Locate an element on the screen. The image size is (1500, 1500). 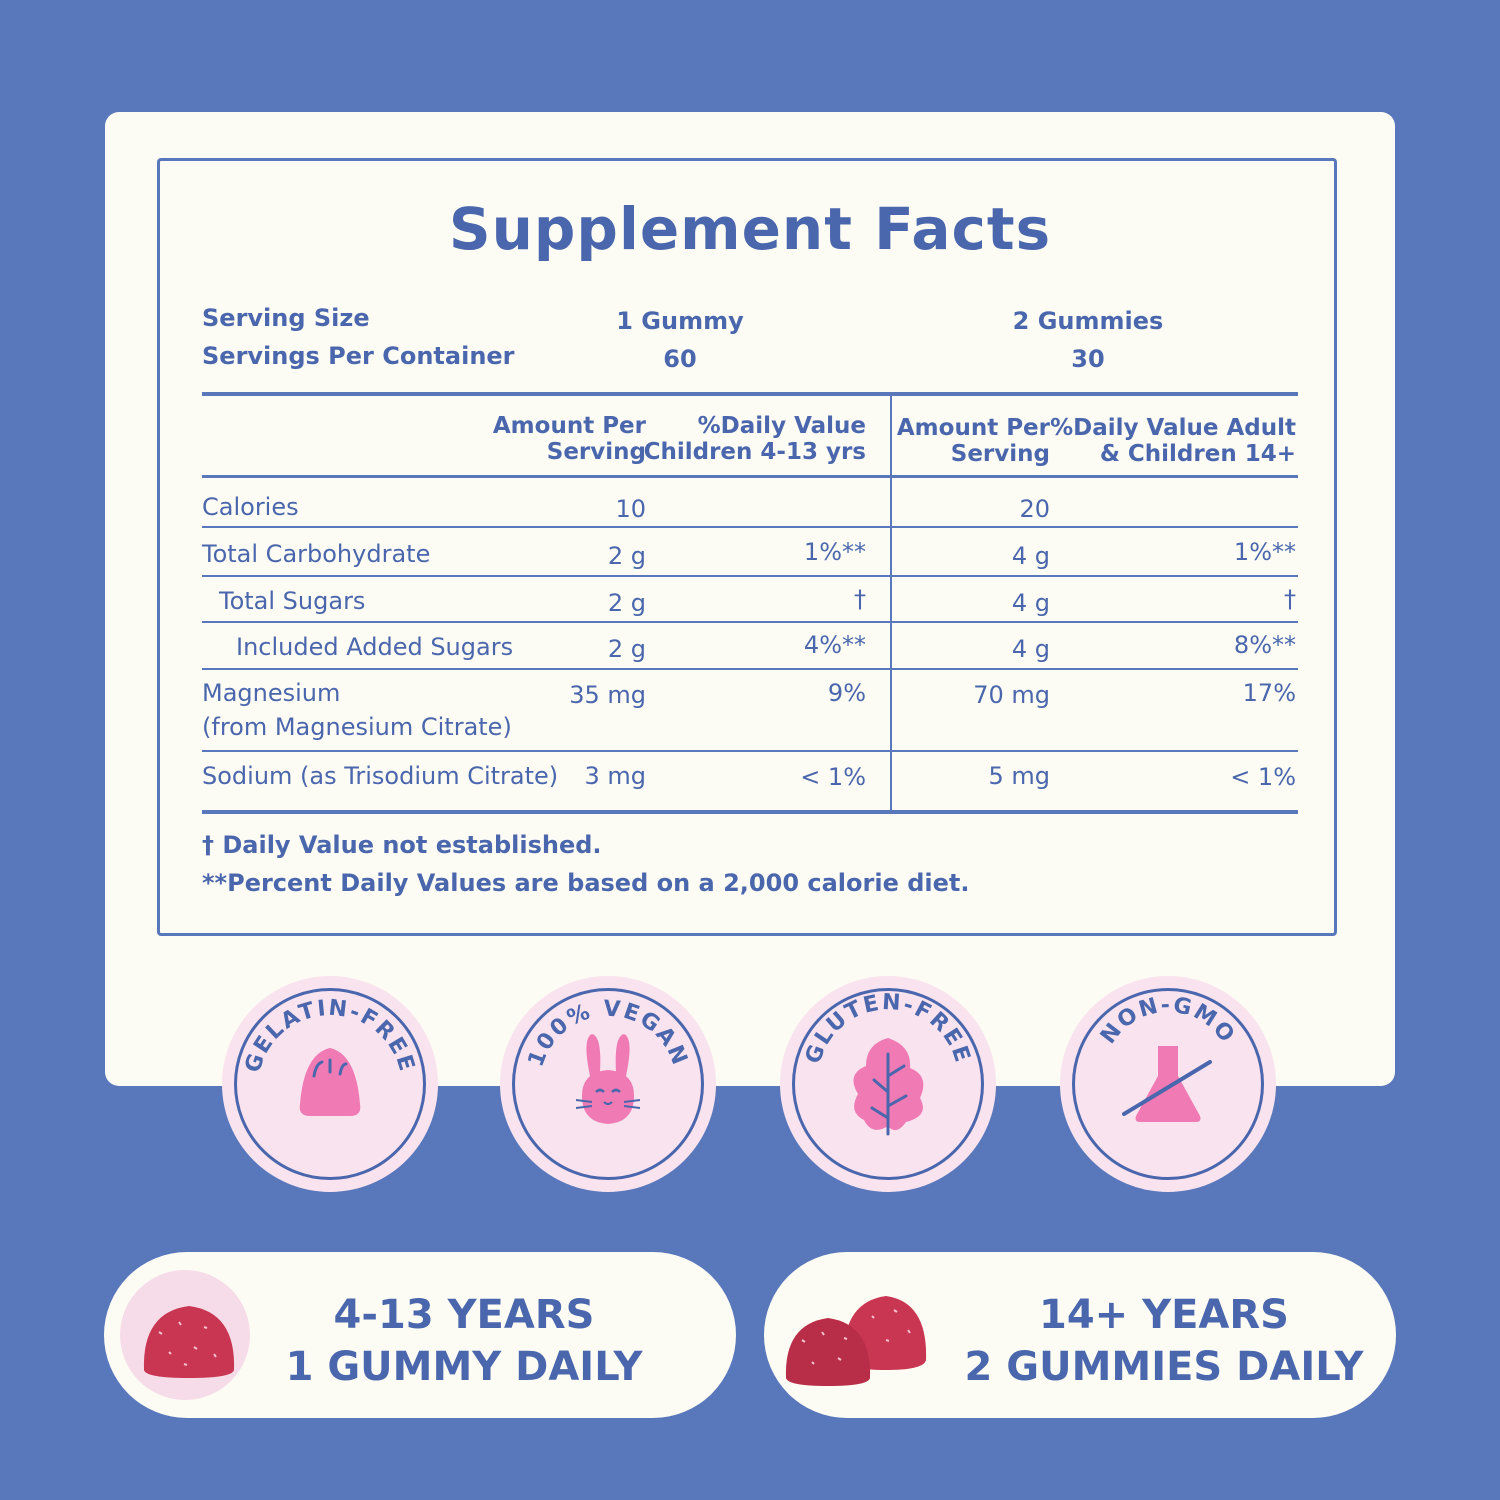
row-carb-child-dv: 1%** is located at coordinates (834, 552).